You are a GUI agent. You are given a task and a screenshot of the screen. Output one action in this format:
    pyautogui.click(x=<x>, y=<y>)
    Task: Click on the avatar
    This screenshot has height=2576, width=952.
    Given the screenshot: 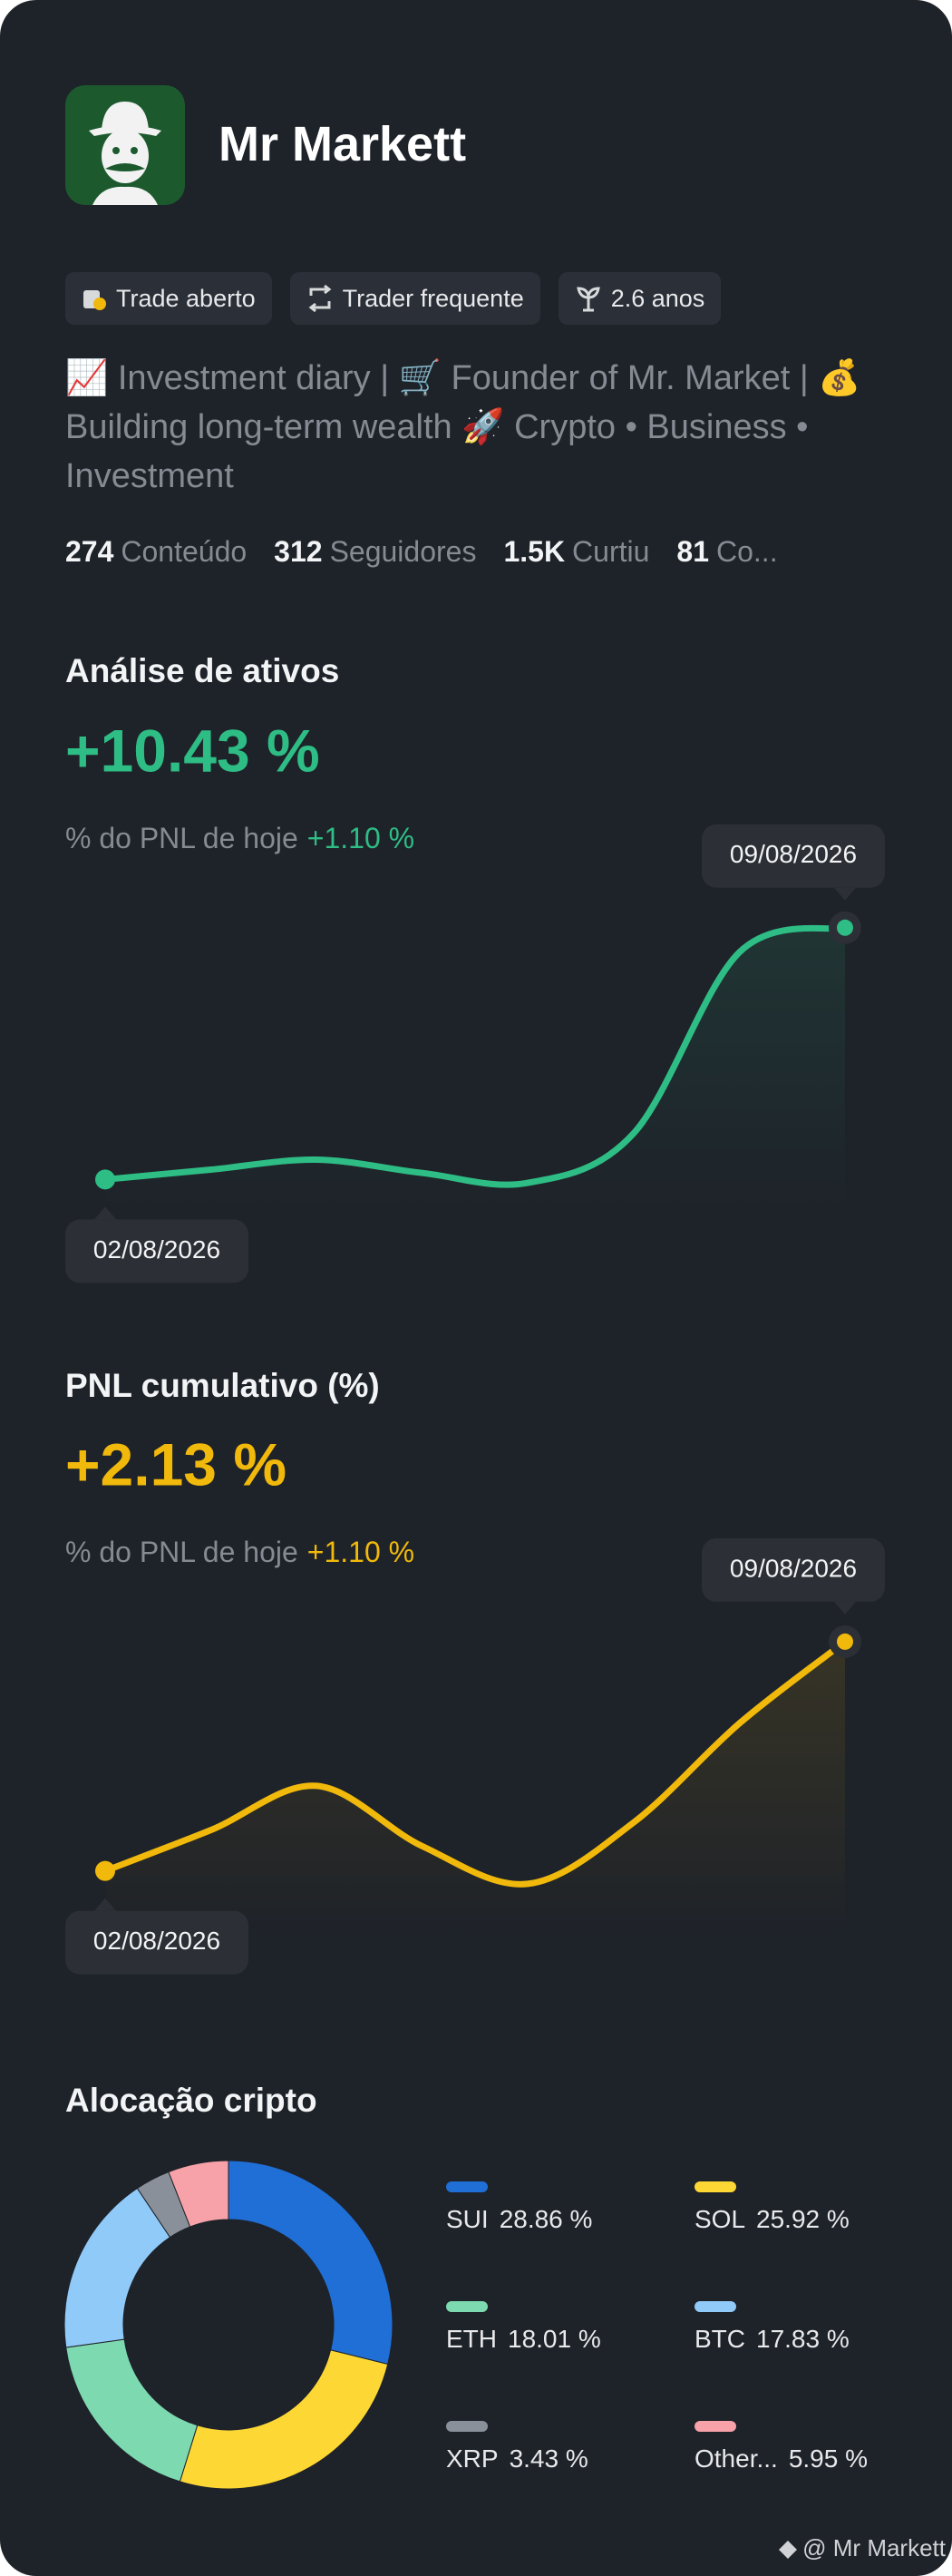 What is the action you would take?
    pyautogui.click(x=125, y=145)
    